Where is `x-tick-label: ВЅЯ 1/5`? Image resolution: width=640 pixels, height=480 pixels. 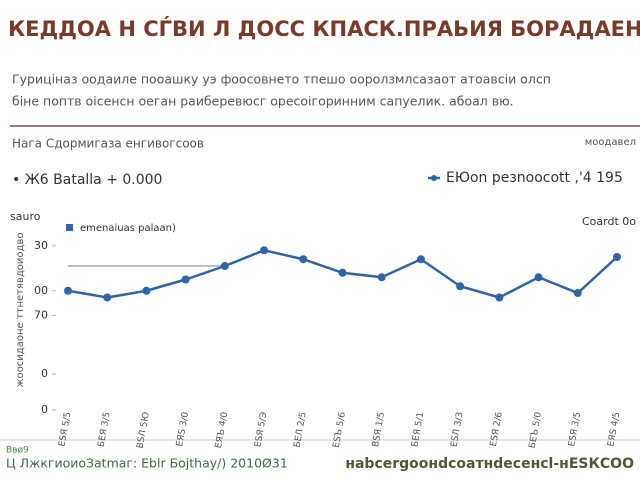
x-tick-label: ВЅЯ 1/5 is located at coordinates (379, 429).